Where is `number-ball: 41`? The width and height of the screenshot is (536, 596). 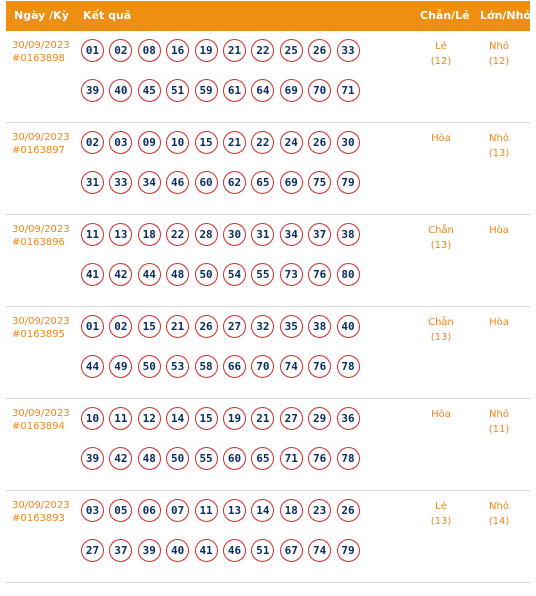
number-ball: 41 is located at coordinates (206, 550).